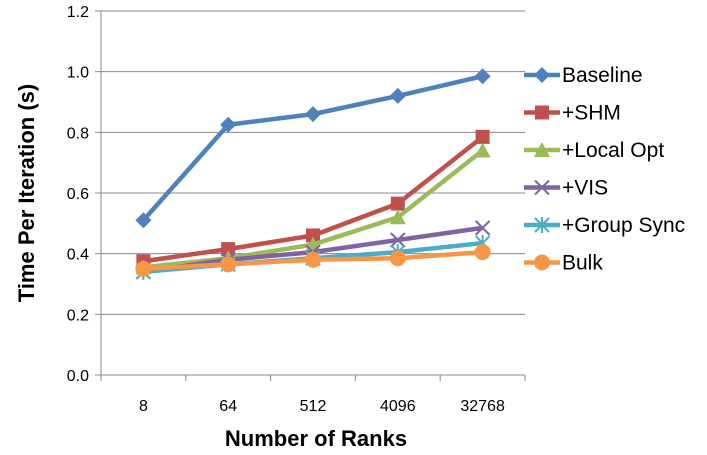 The height and width of the screenshot is (455, 707). I want to click on y-tick-label: 1.2, so click(78, 12).